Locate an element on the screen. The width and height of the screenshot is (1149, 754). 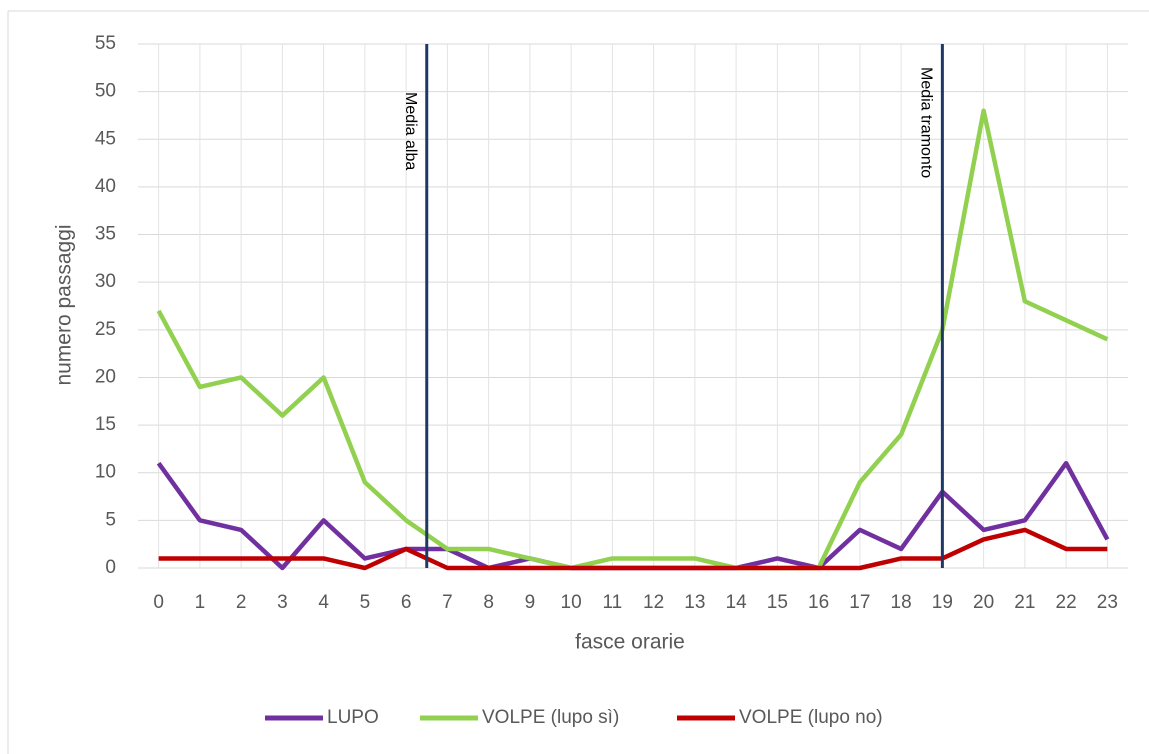
x-tick-label: 9 is located at coordinates (530, 602).